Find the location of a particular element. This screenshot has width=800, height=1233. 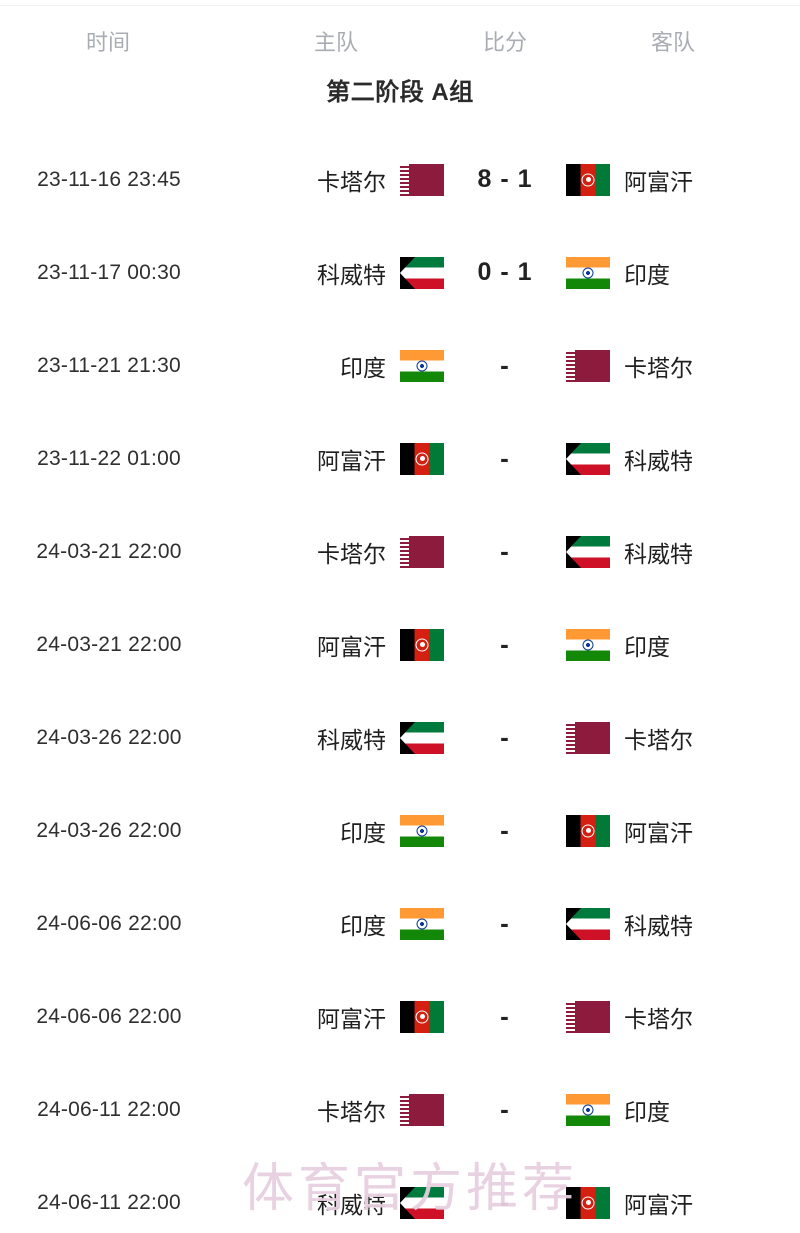

match-time: 23-11-16 23:45 is located at coordinates (109, 179).